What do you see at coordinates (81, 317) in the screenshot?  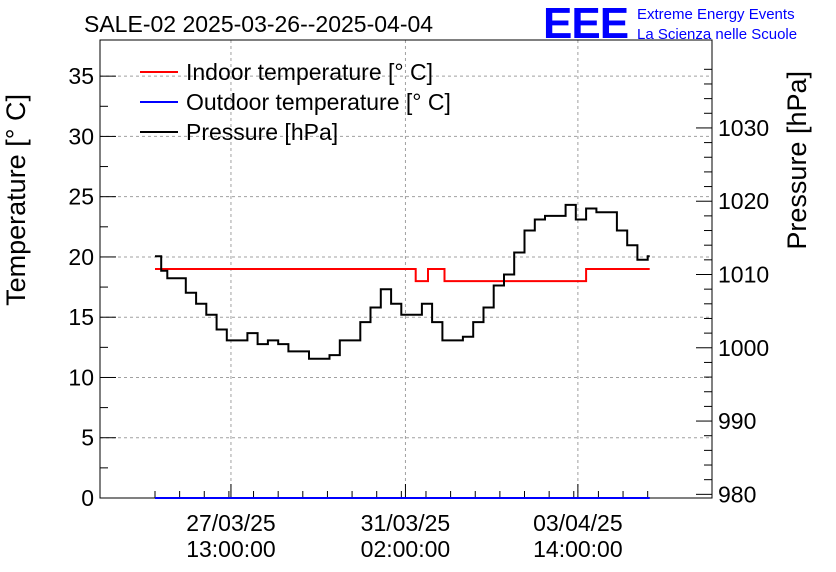 I see `y-tick-label: 15` at bounding box center [81, 317].